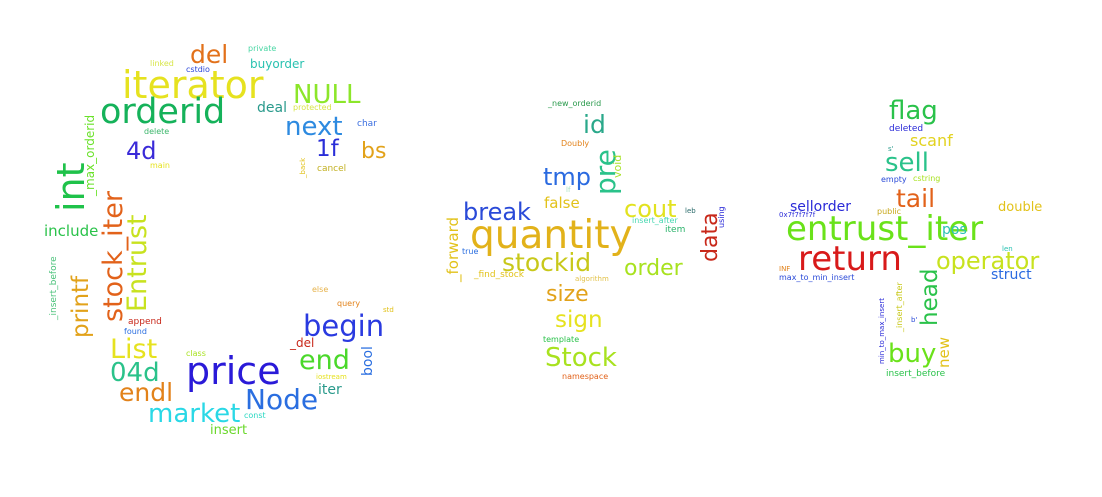  Describe the element at coordinates (944, 352) in the screenshot. I see `word: new` at that location.